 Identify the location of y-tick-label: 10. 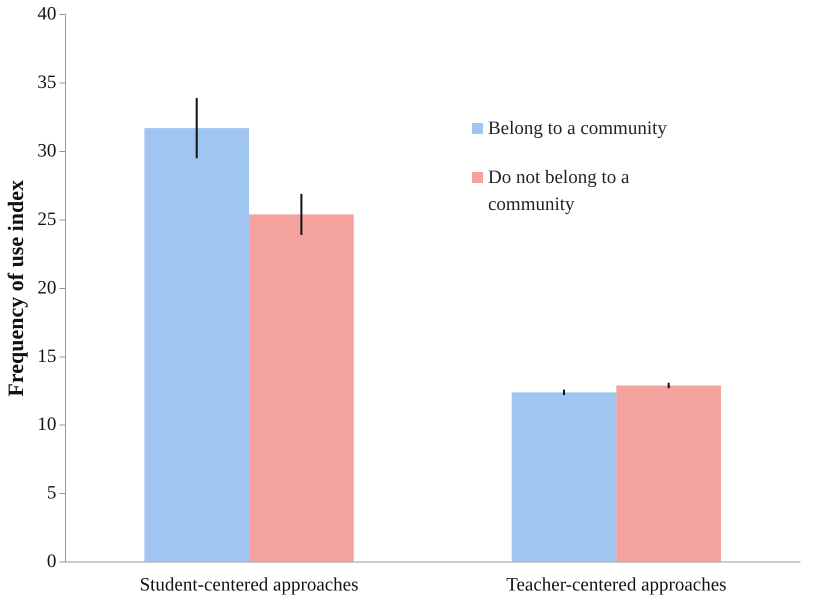
(46, 425).